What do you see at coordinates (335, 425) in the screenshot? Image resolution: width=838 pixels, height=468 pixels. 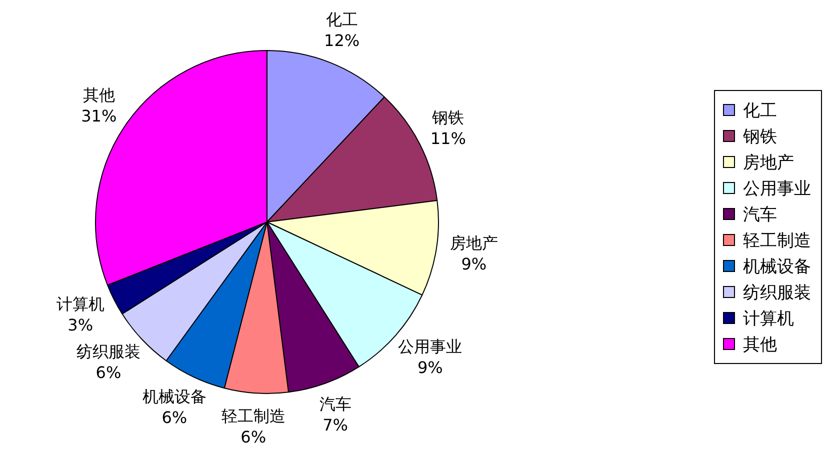 I see `data-label: 7%` at bounding box center [335, 425].